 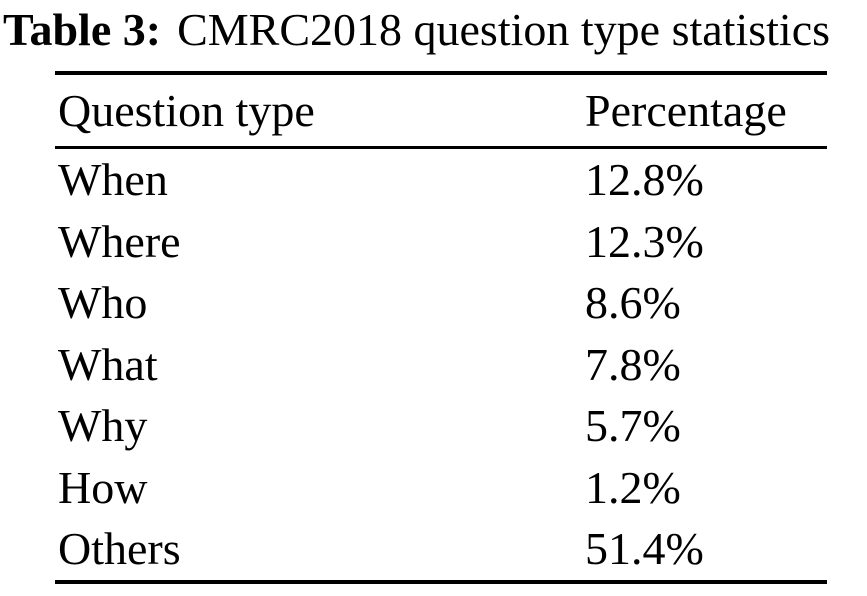 I want to click on table-row: Others 51.4%, so click(x=441, y=549).